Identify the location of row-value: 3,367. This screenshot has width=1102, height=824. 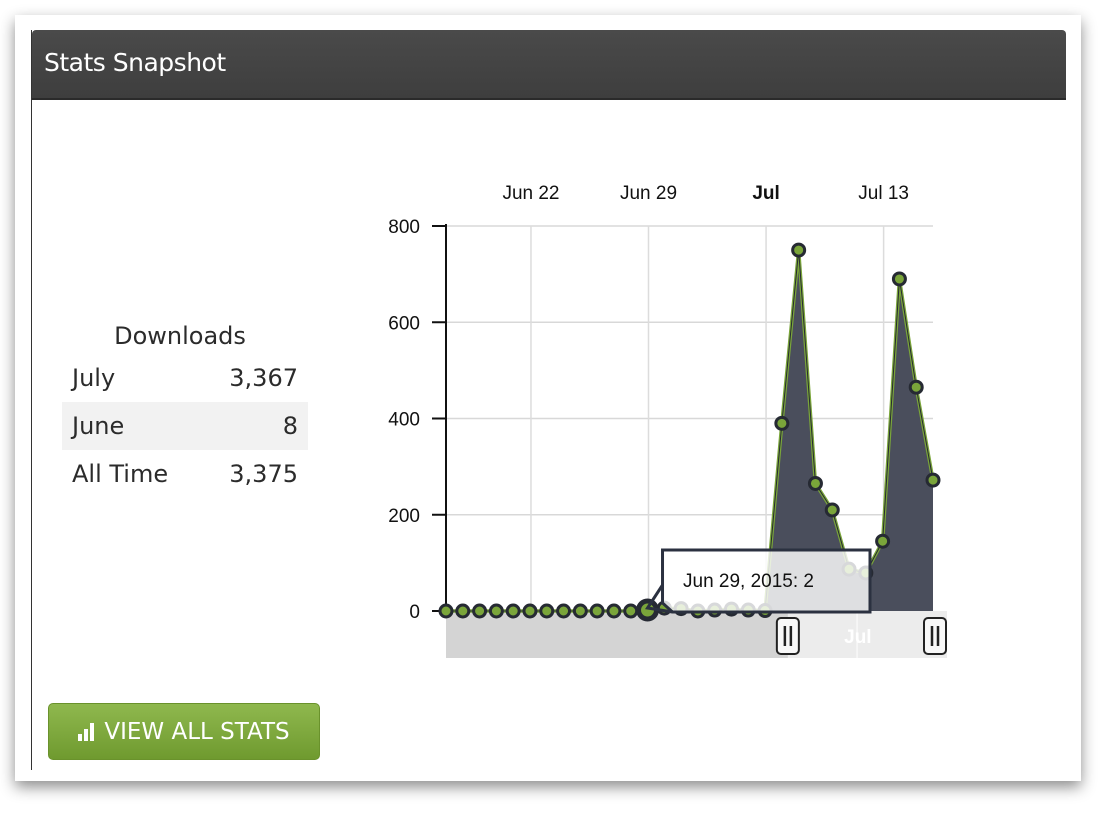
(263, 378).